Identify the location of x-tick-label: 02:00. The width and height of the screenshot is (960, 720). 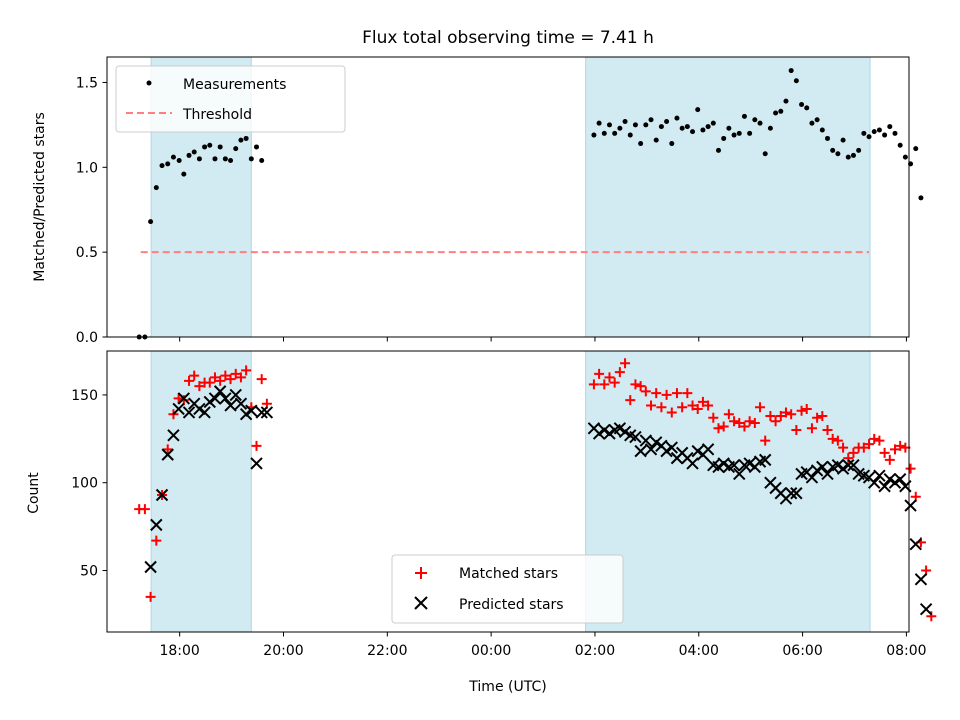
(595, 651).